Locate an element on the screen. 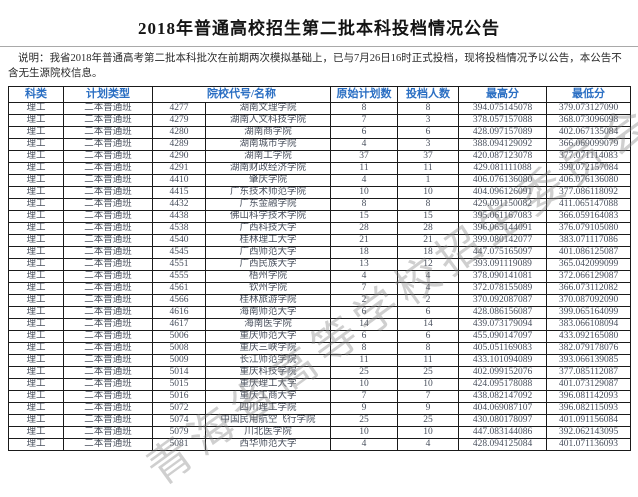 The height and width of the screenshot is (497, 638). header-max-score: 最高分 is located at coordinates (502, 94).